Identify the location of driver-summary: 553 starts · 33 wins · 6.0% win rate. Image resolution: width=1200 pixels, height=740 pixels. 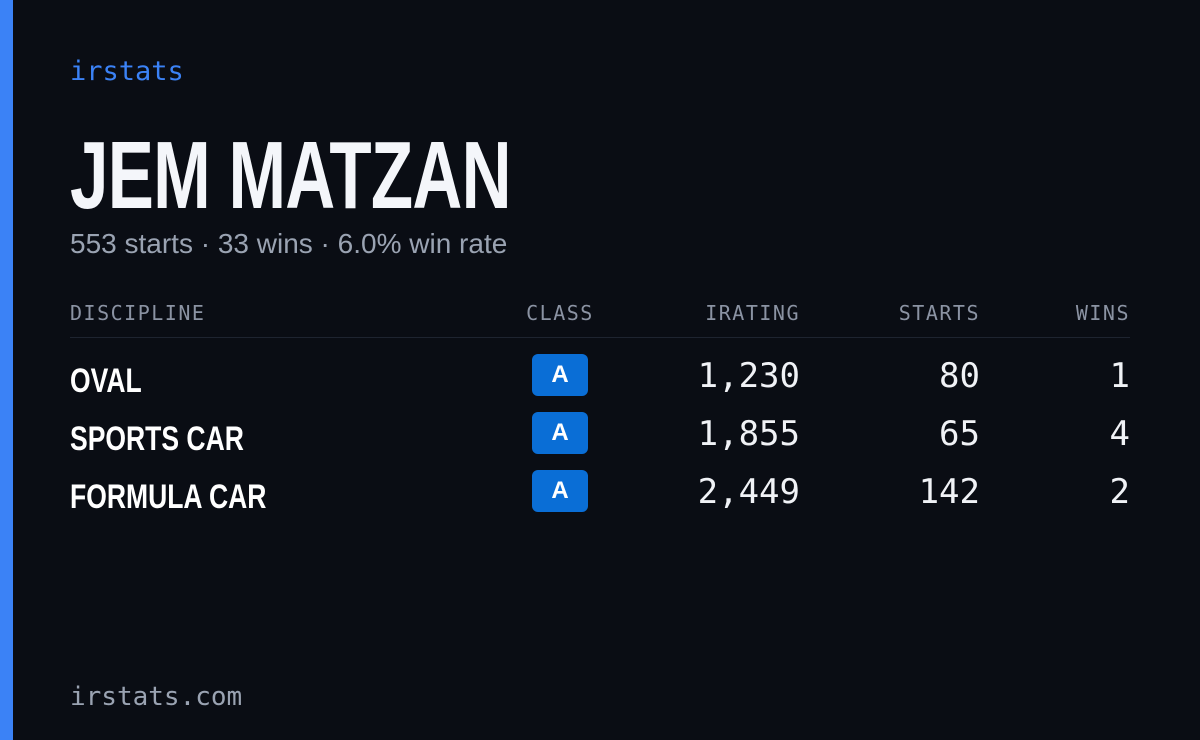
(289, 243).